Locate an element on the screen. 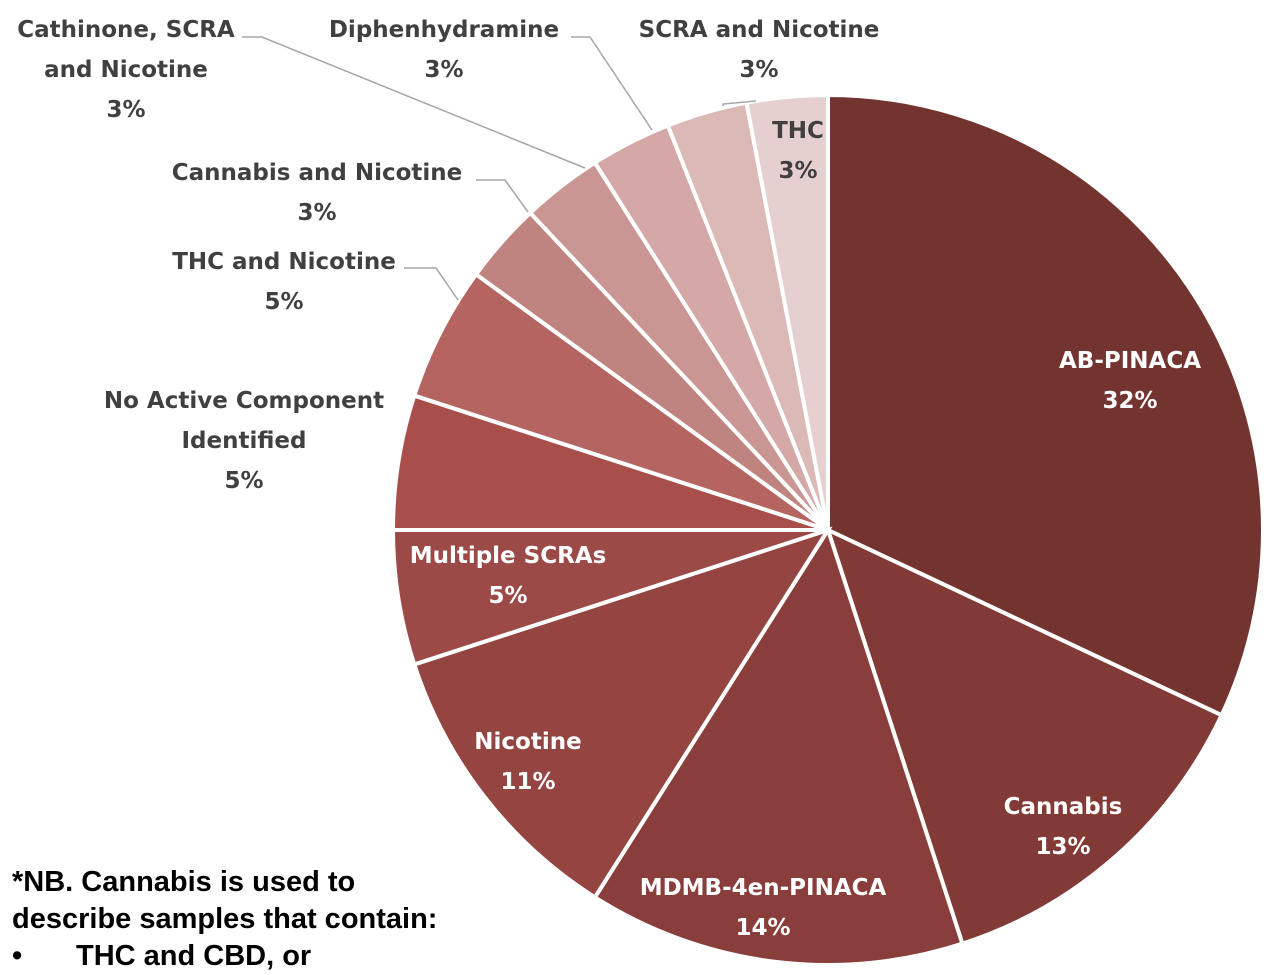 Image resolution: width=1268 pixels, height=975 pixels. slice-label-text: Identified is located at coordinates (244, 441).